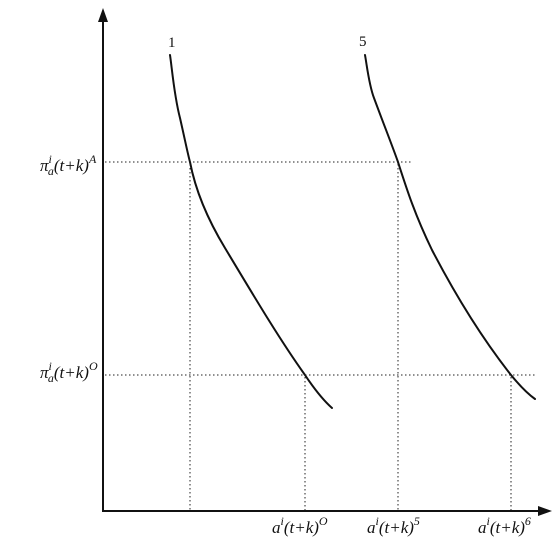 This screenshot has height=543, width=557. Describe the element at coordinates (300, 525) in the screenshot. I see `x-label-first: ai(t+k)O` at that location.